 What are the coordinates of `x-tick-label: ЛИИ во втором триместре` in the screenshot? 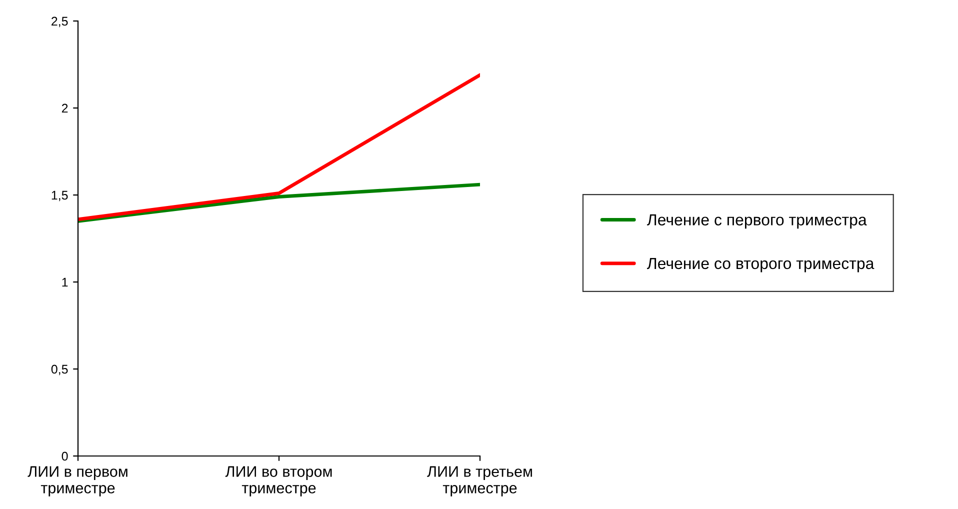 It's located at (278, 481).